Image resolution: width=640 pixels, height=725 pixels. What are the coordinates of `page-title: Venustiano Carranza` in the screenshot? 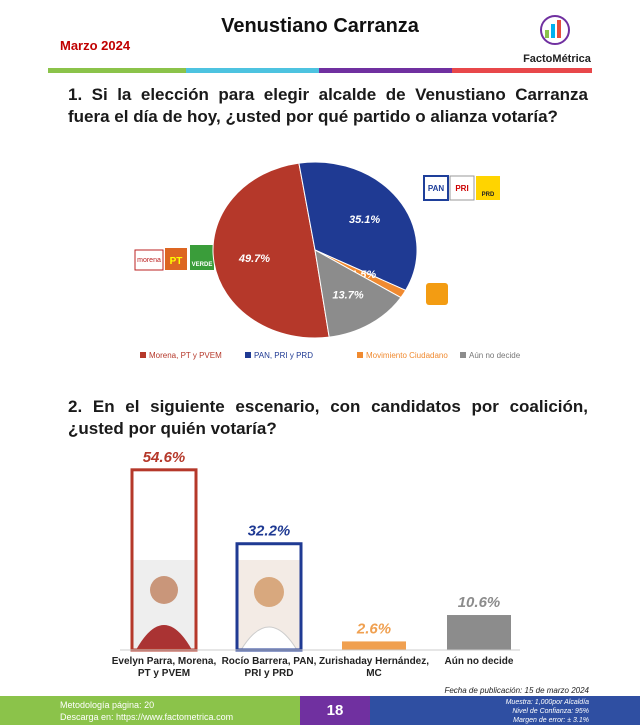 It's located at (320, 26).